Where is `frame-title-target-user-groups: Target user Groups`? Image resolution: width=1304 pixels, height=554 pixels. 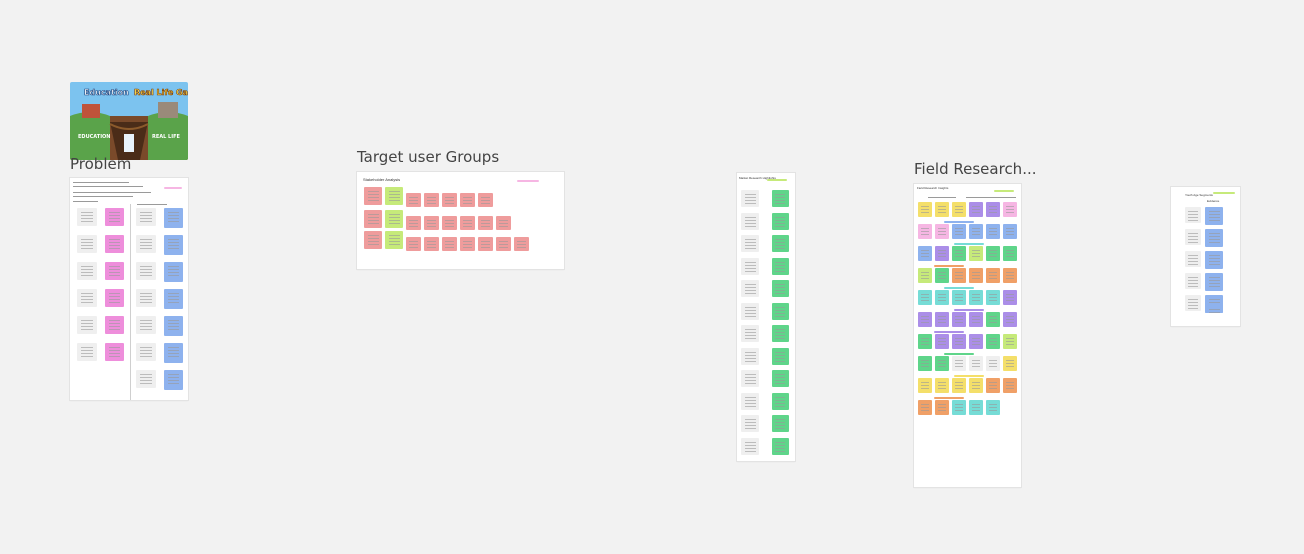 frame-title-target-user-groups: Target user Groups is located at coordinates (428, 157).